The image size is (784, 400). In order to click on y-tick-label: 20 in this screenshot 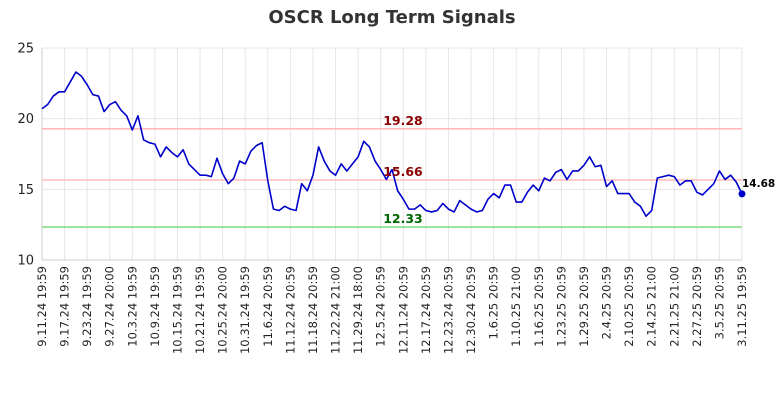, I will do `click(25, 119)`.